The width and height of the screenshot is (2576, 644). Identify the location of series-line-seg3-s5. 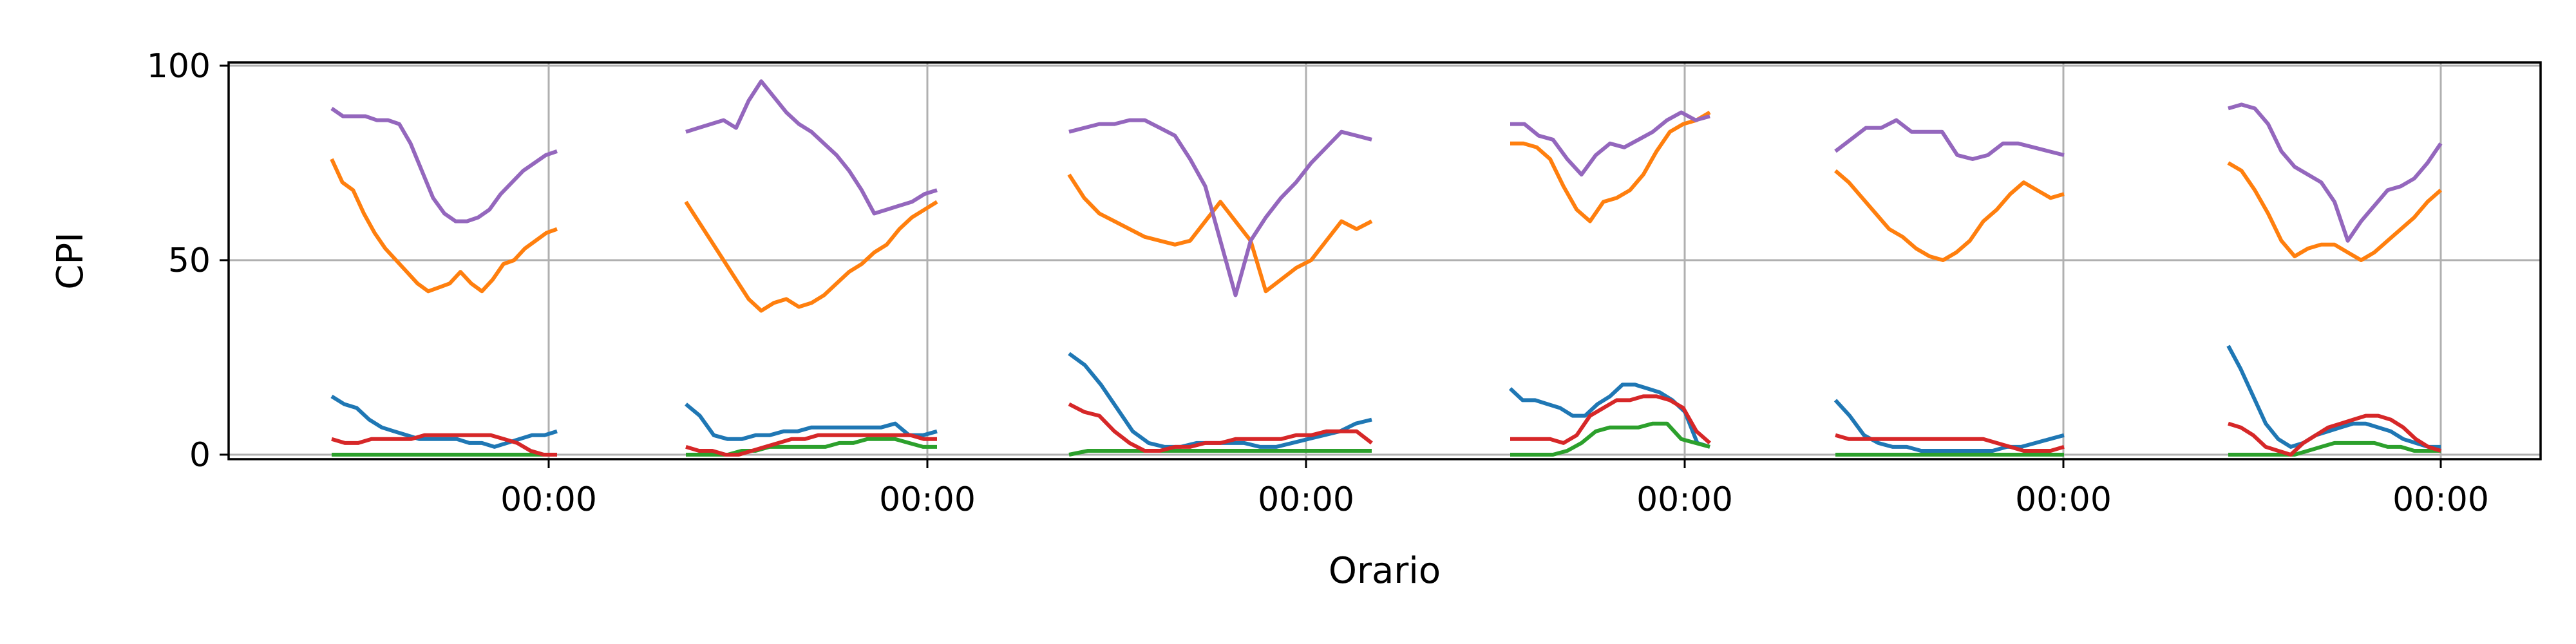
(1220, 208).